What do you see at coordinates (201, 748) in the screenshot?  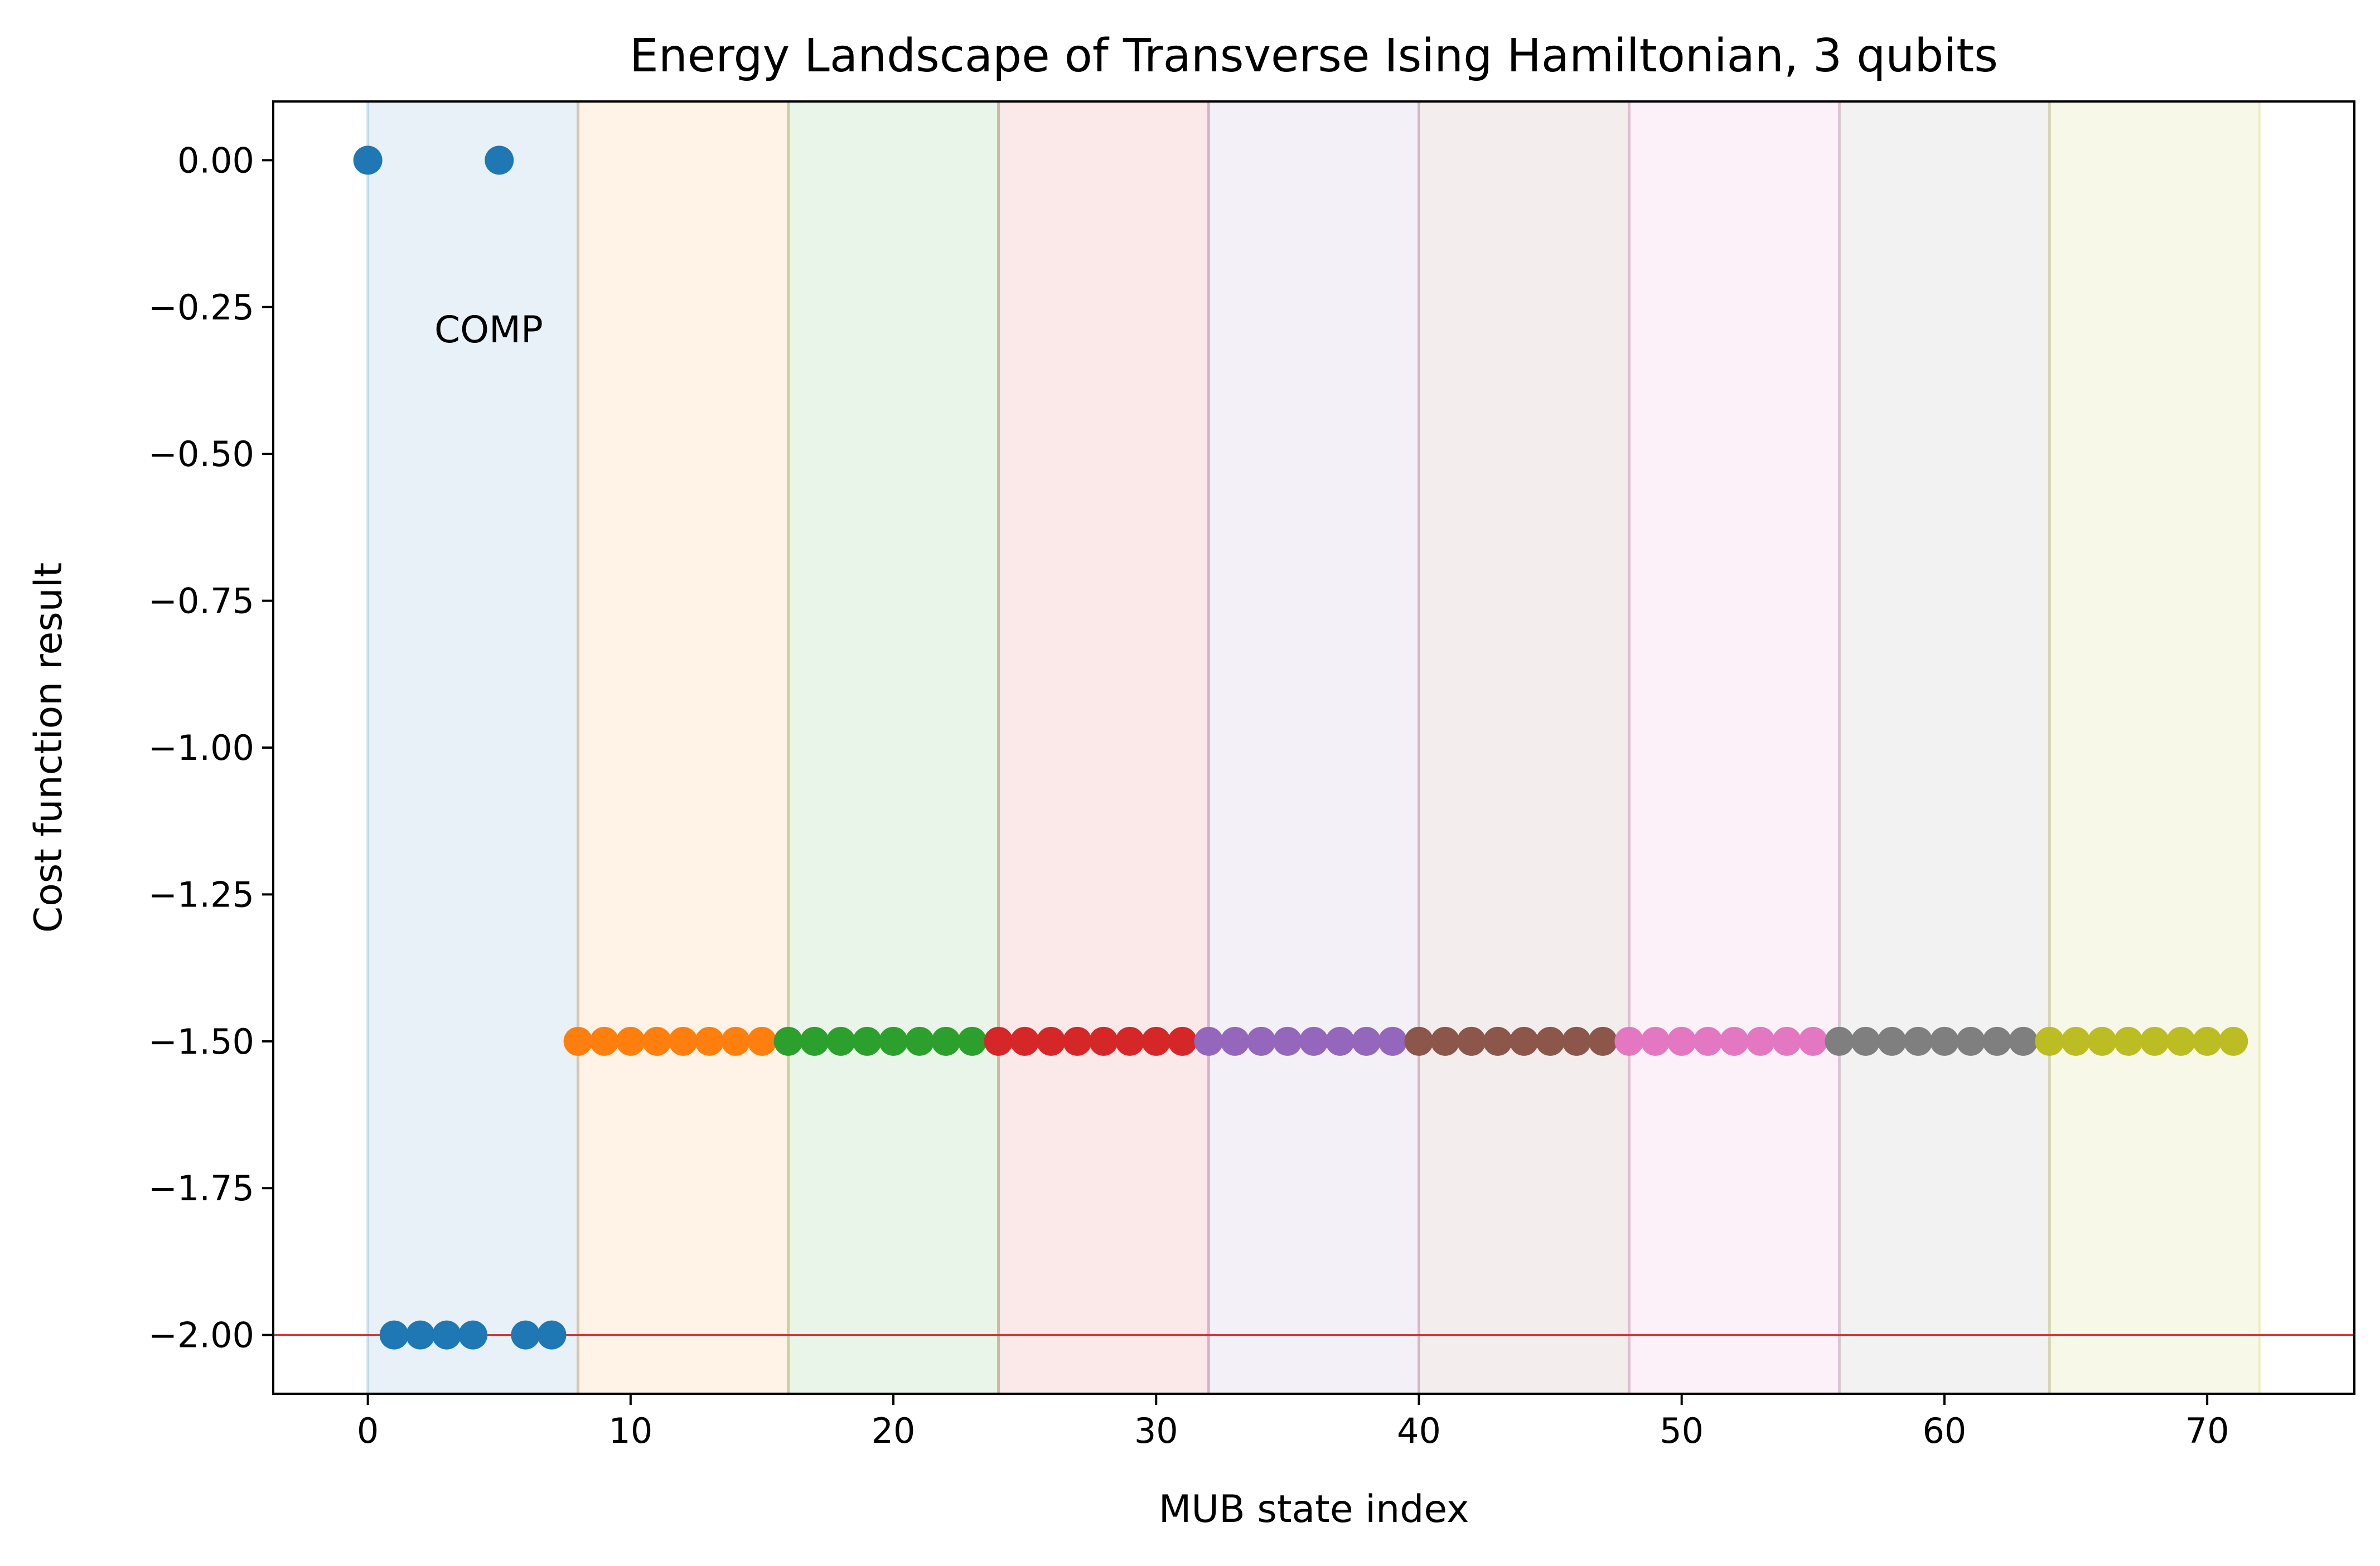 I see `y-tick-label-4: −1.00` at bounding box center [201, 748].